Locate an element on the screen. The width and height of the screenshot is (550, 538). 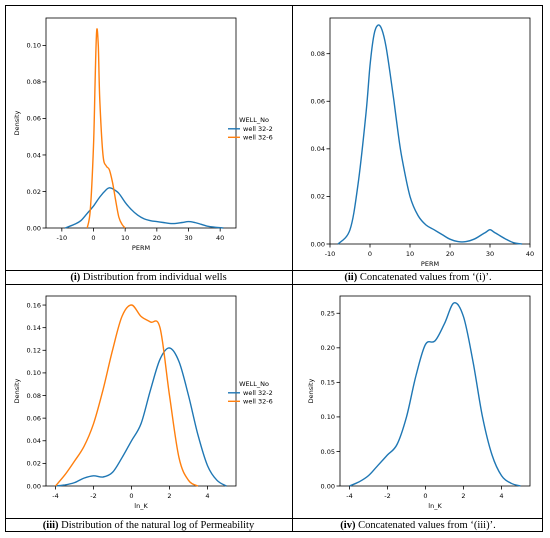
y-tick-label: 0.15 is located at coordinates (328, 383).